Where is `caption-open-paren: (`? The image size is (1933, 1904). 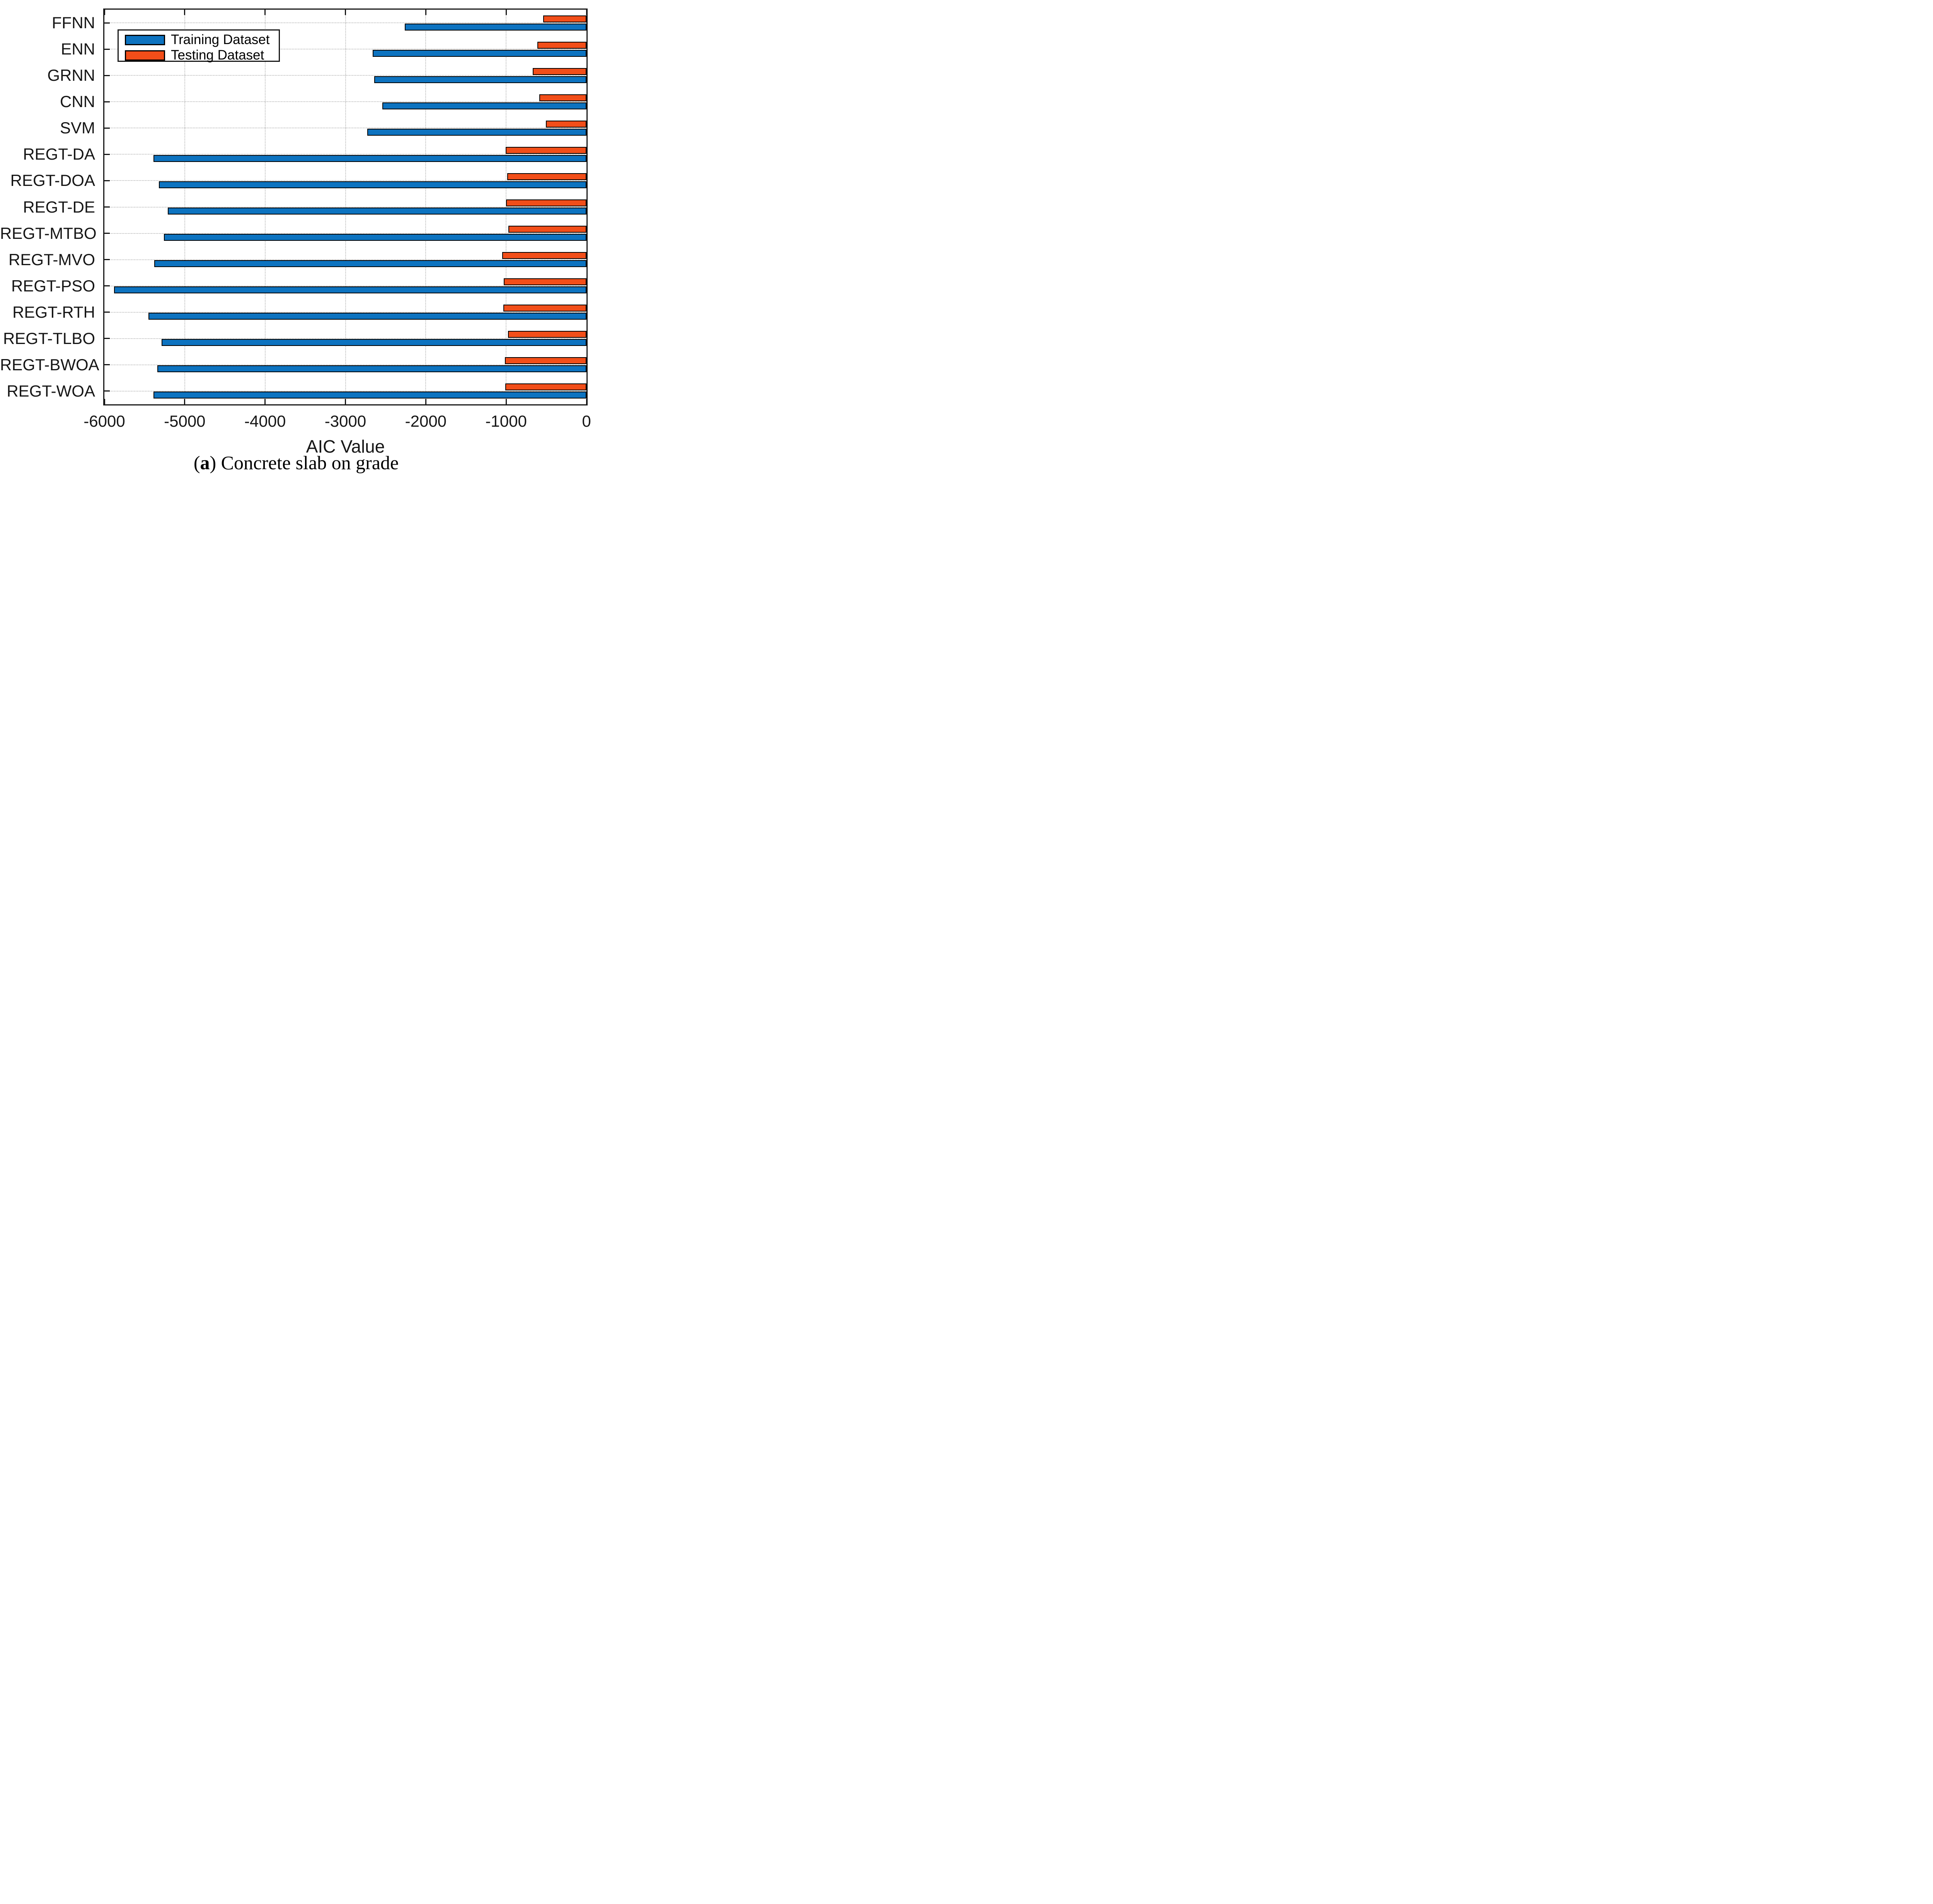
caption-open-paren: ( is located at coordinates (196, 462).